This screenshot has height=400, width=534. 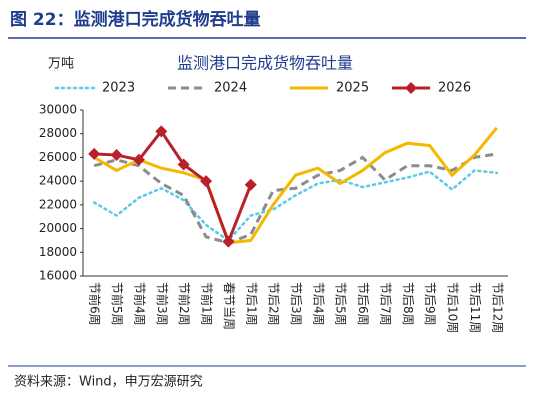 What do you see at coordinates (497, 307) in the screenshot?
I see `x-tick-label: 节后12周` at bounding box center [497, 307].